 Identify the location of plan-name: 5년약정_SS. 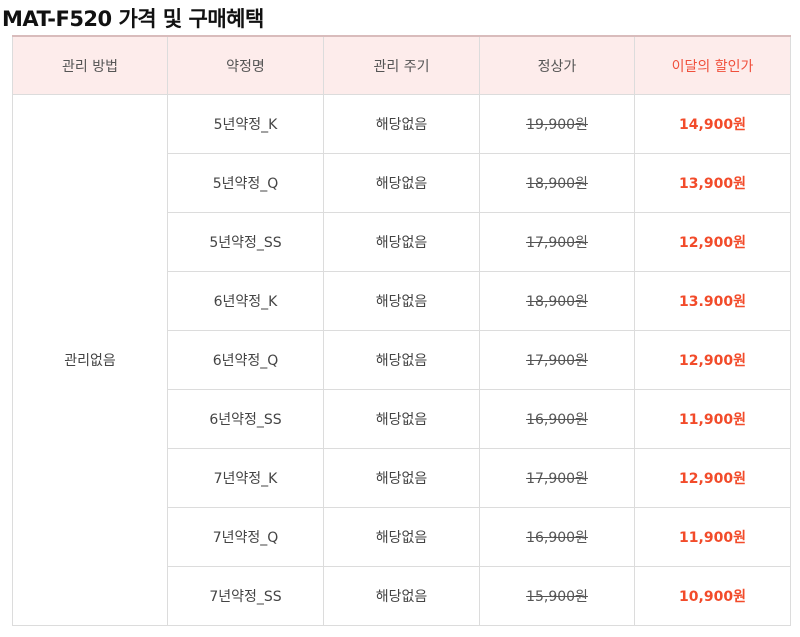
(245, 242).